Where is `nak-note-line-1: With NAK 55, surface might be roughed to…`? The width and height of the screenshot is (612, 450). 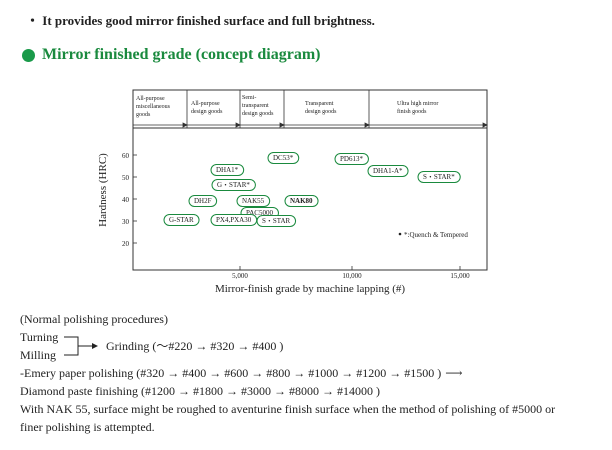
nak-note-line-1: With NAK 55, surface might be roughed to… is located at coordinates (288, 409).